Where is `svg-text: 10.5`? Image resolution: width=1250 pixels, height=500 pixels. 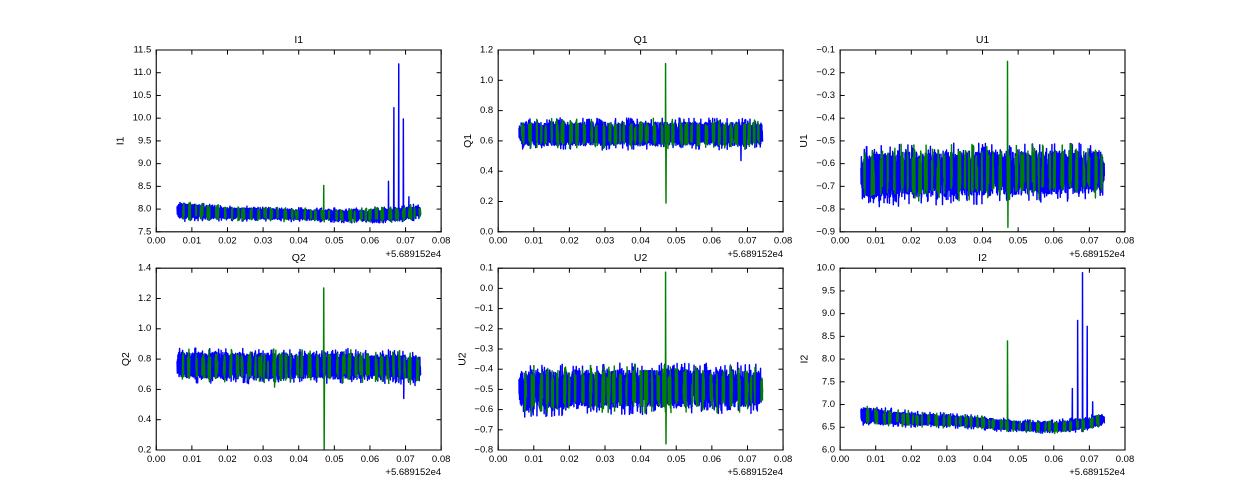
svg-text: 10.5 is located at coordinates (142, 95).